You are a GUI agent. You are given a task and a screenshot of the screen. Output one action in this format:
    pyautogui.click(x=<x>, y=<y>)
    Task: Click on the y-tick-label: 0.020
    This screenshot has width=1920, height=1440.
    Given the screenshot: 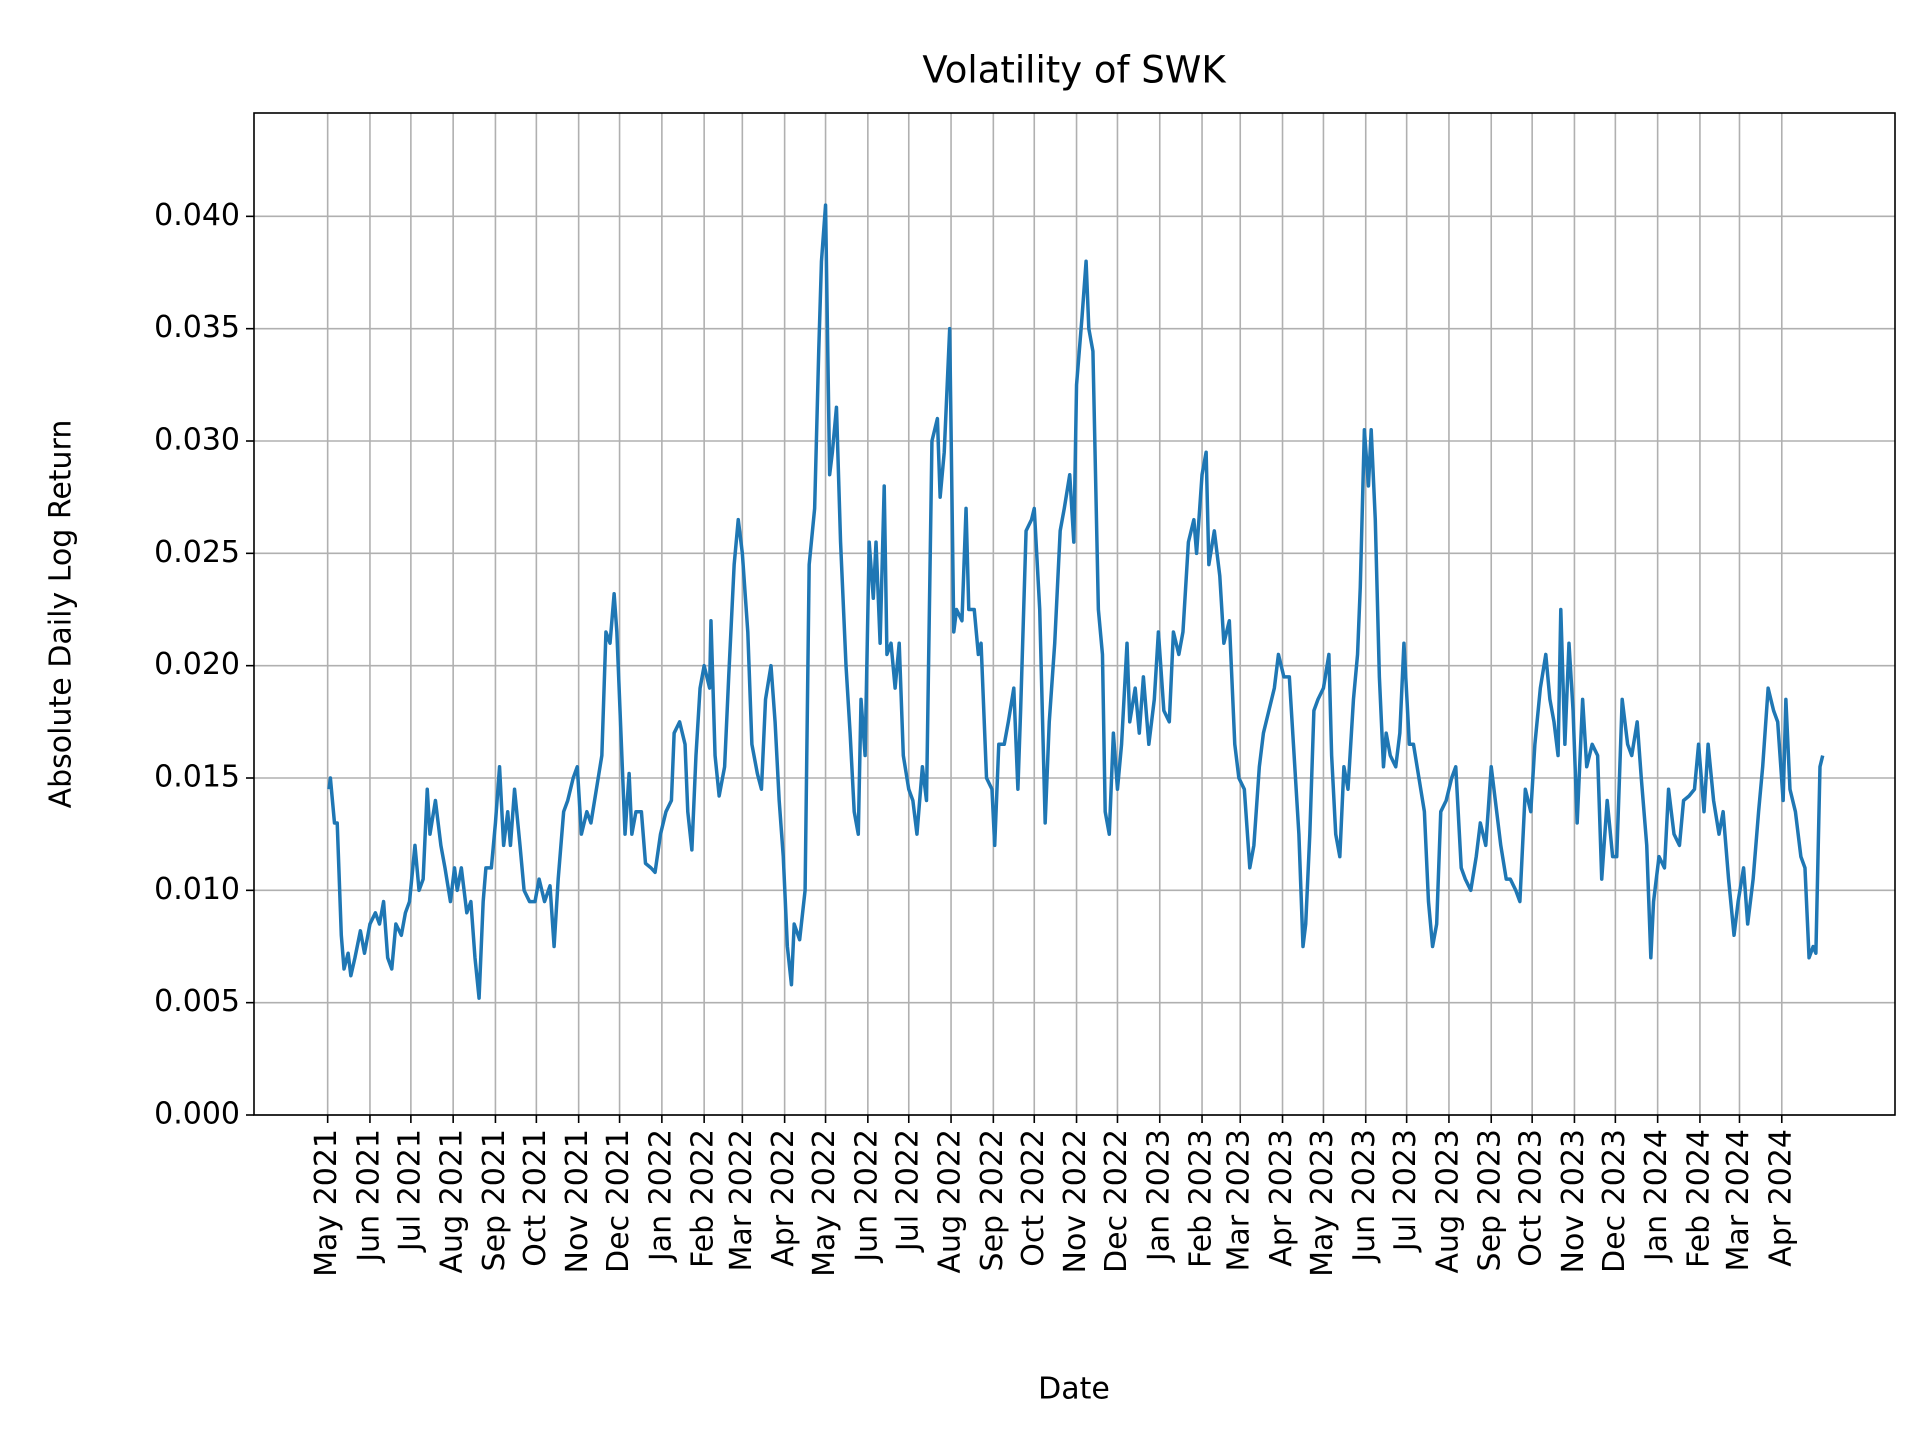 What is the action you would take?
    pyautogui.click(x=197, y=664)
    